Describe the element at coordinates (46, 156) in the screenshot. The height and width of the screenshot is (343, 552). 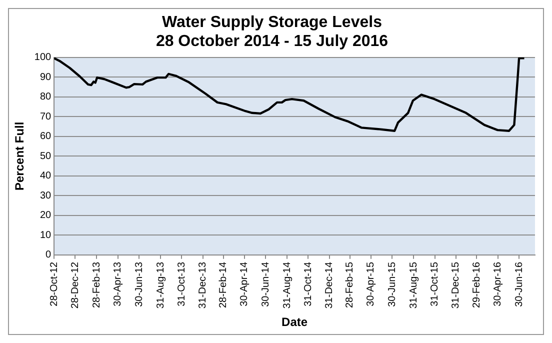
I see `y-tick-label: 50` at that location.